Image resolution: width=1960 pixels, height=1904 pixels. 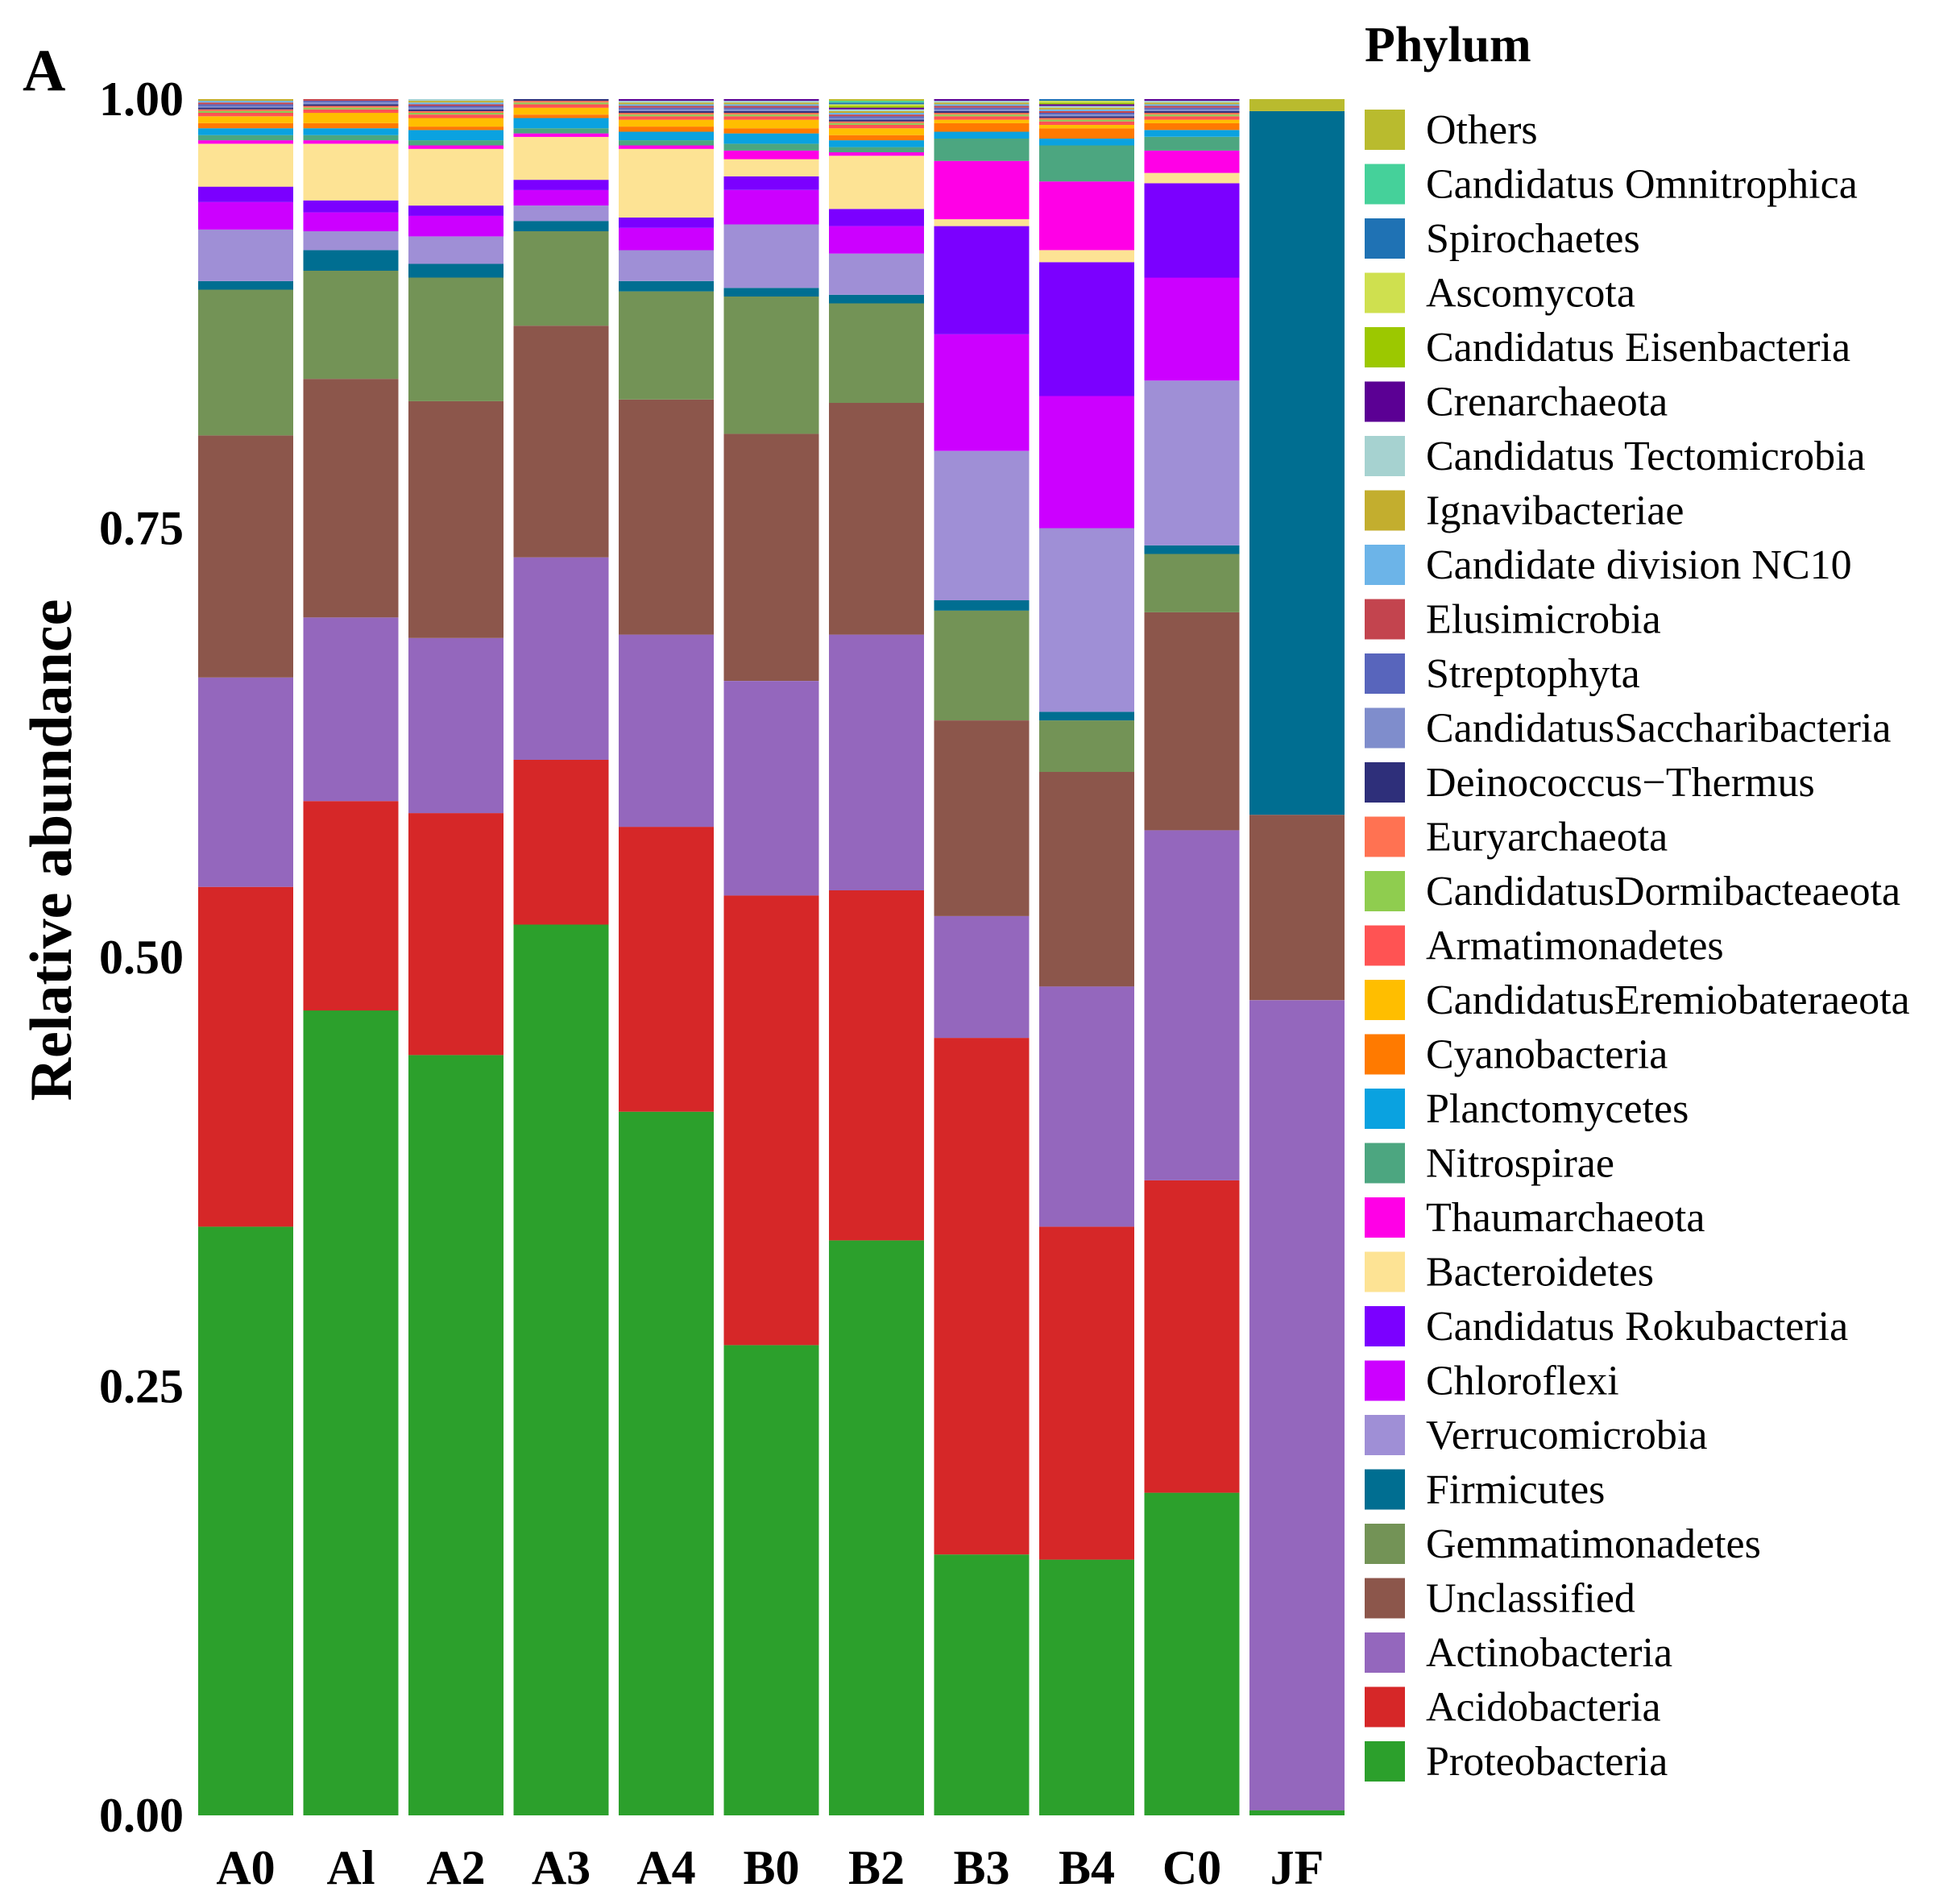 I want to click on bar-segment-c0-candidatuseremiobateraeota, so click(x=1192, y=121).